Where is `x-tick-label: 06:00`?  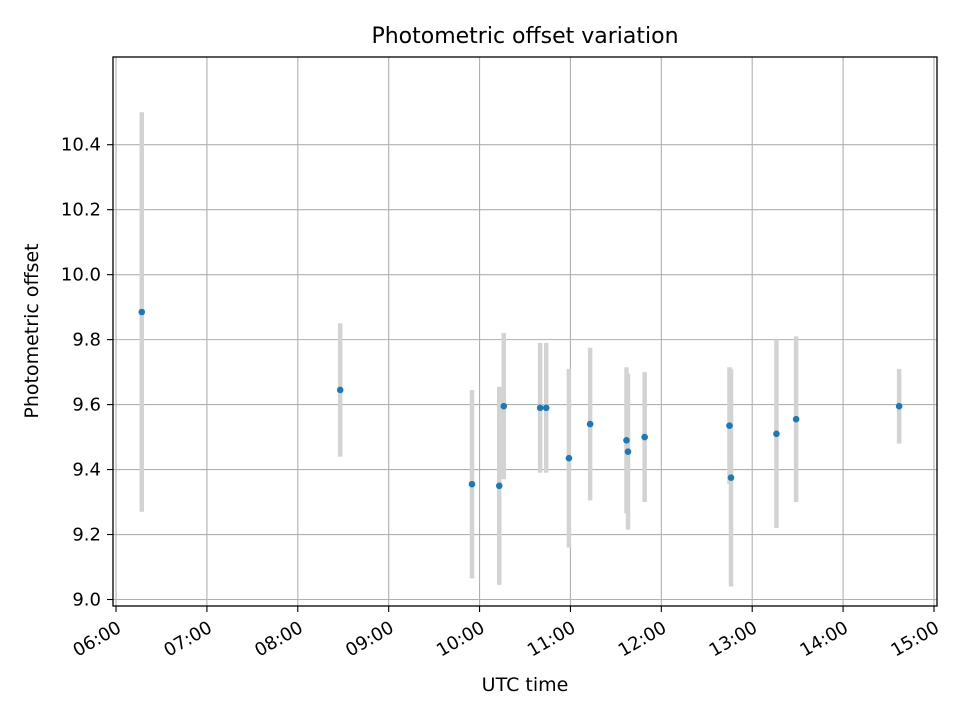
x-tick-label: 06:00 is located at coordinates (97, 639).